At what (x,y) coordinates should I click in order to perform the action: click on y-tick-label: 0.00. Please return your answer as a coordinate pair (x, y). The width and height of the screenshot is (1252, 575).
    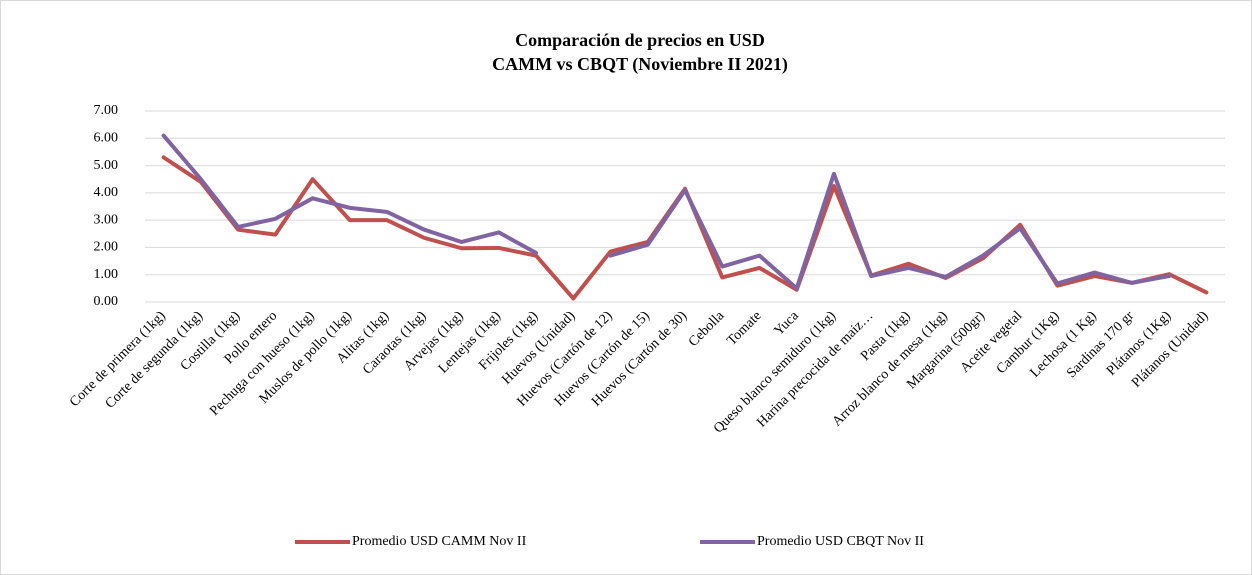
    Looking at the image, I should click on (106, 301).